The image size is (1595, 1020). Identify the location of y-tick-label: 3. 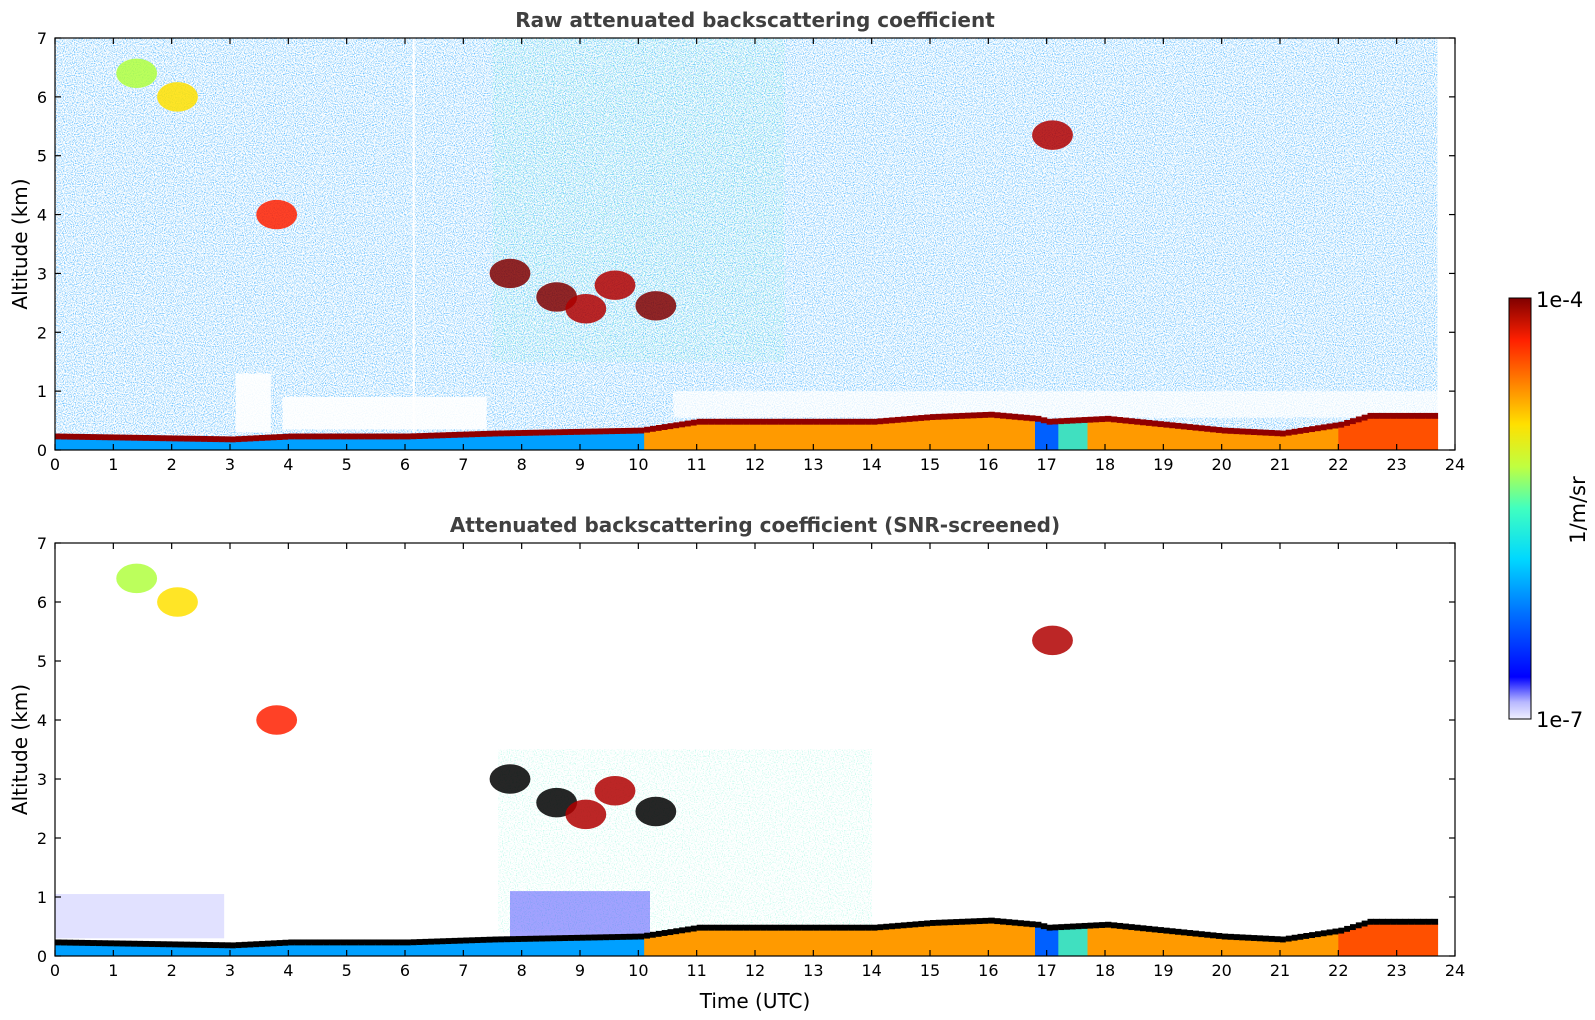
(42, 779).